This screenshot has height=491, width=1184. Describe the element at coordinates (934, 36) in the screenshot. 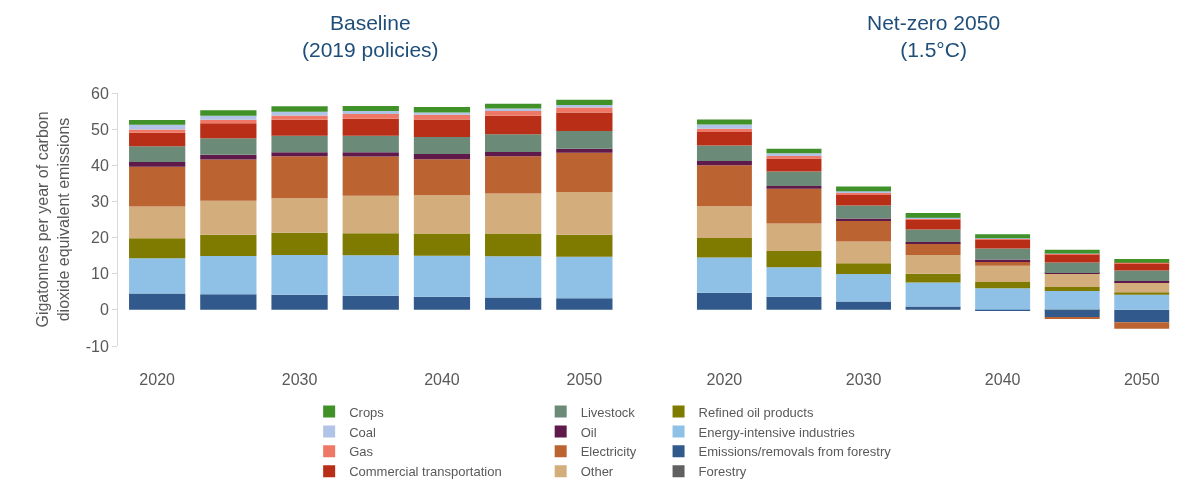

I see `chart-title: Net-zero 2050 (1.5°C)` at that location.